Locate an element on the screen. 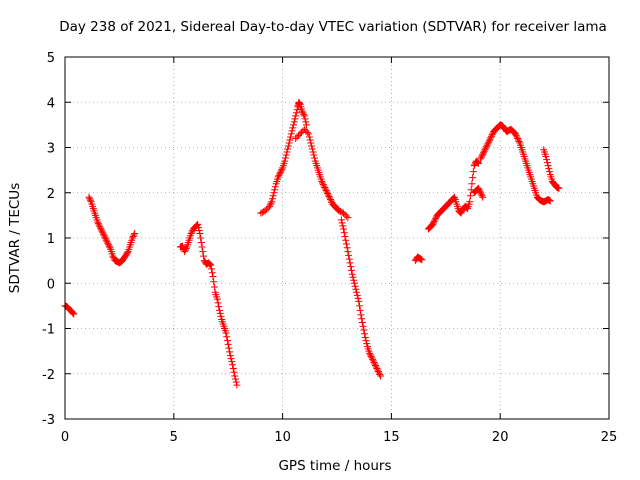  y-tick-label: 2 is located at coordinates (51, 194).